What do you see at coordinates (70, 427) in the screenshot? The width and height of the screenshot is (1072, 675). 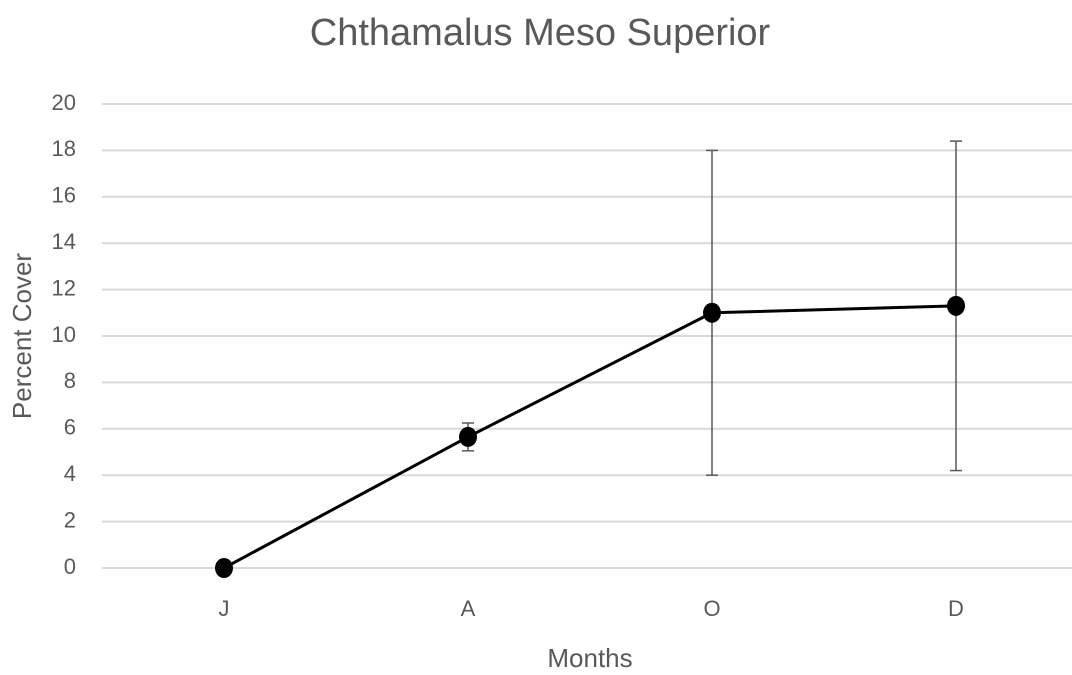 I see `y-tick-label: 6` at bounding box center [70, 427].